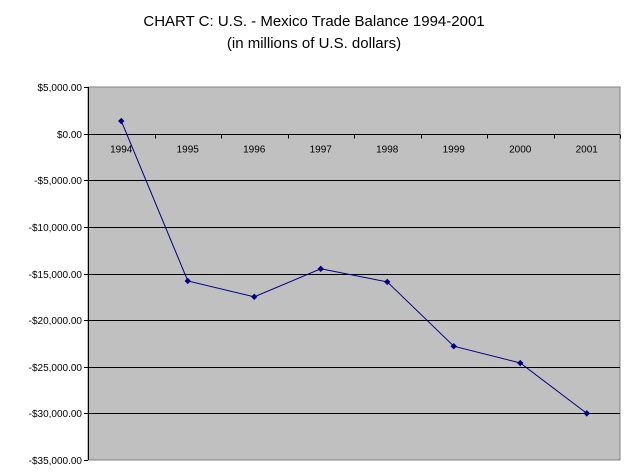  I want to click on x-tick-label: 1996, so click(254, 150).